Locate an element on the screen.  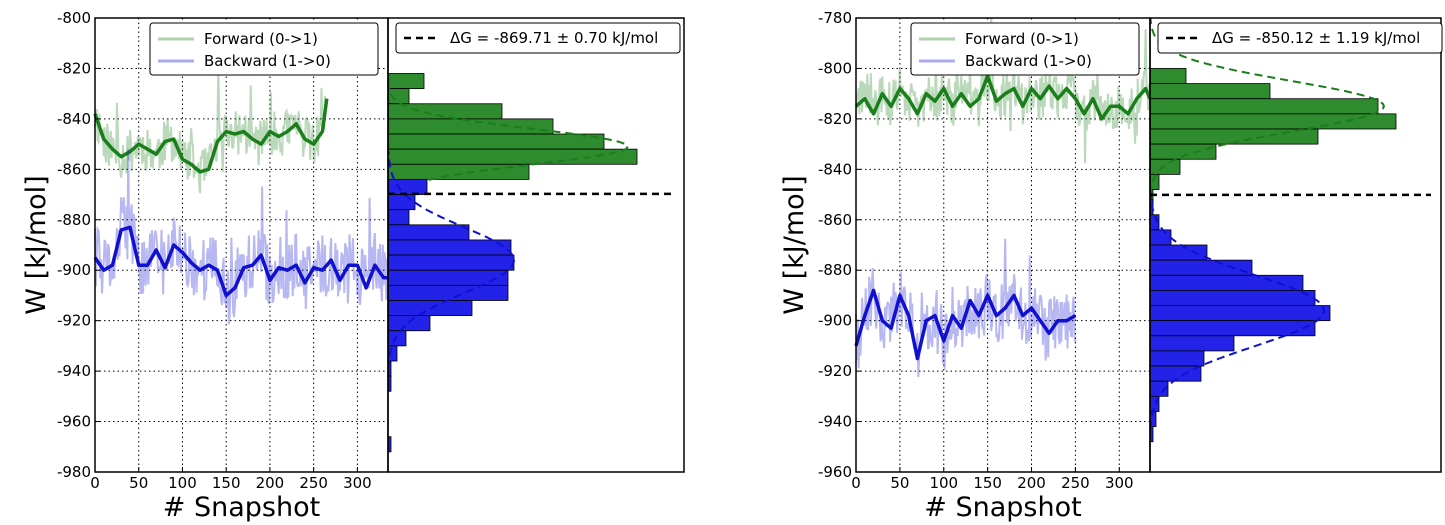
delta-g-legend: ΔG = -850.12 ± 1.19 kJ/mol is located at coordinates (1300, 38).